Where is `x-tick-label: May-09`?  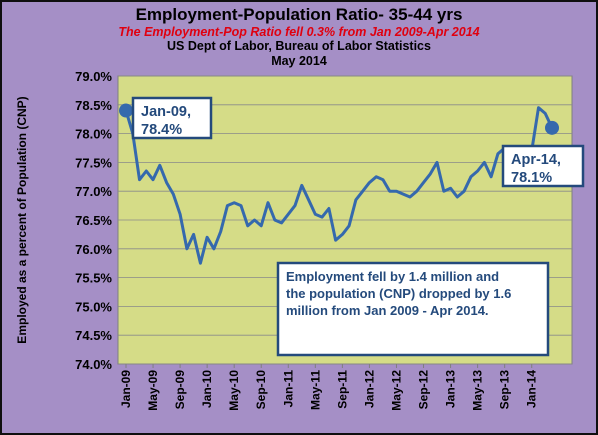
x-tick-label: May-09 is located at coordinates (153, 390).